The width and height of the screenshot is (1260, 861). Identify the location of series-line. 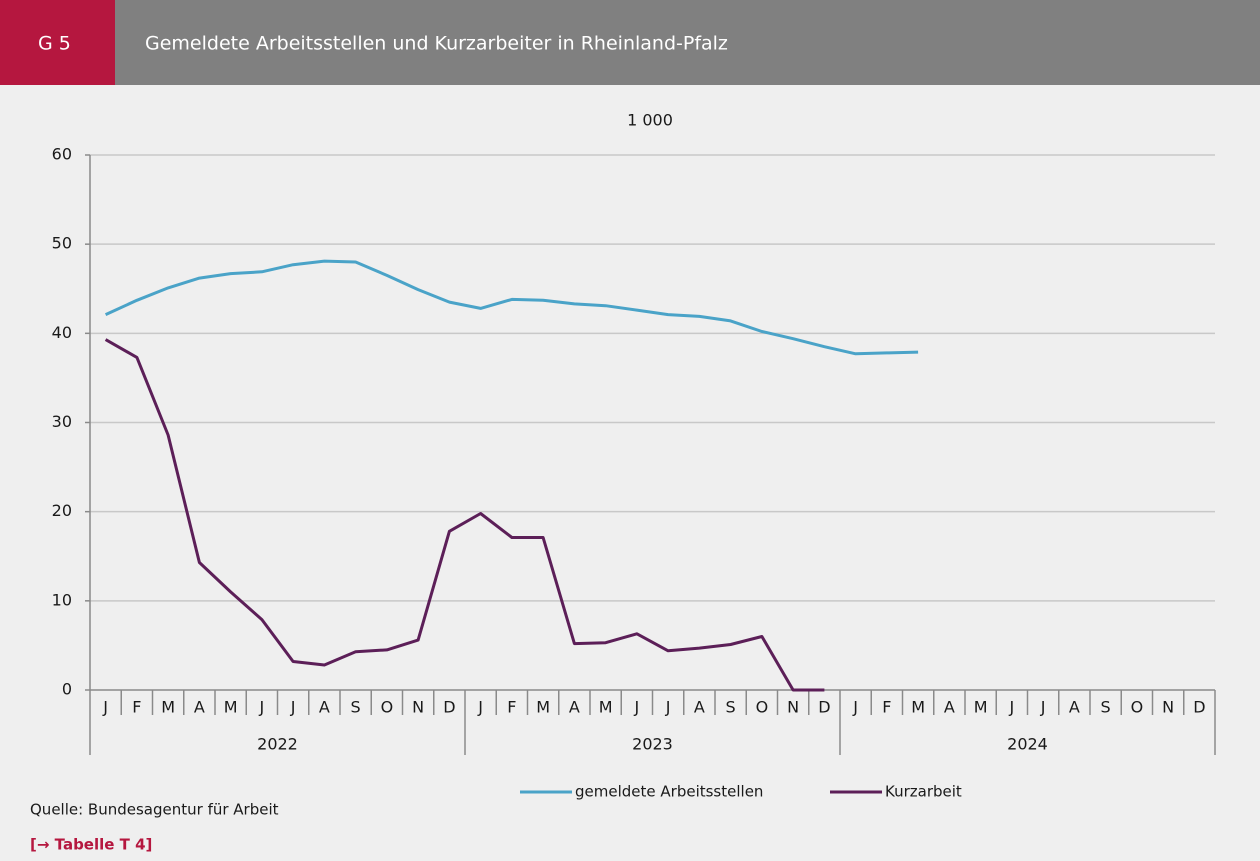
(511, 307).